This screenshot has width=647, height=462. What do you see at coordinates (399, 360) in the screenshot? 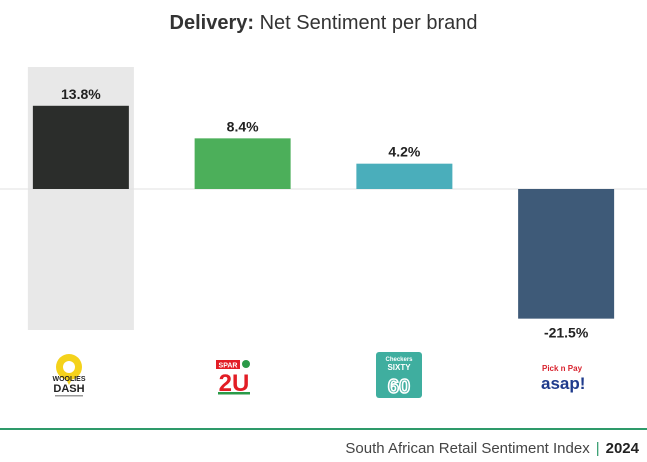
I see `sixty-logo-top-text: Checkers` at bounding box center [399, 360].